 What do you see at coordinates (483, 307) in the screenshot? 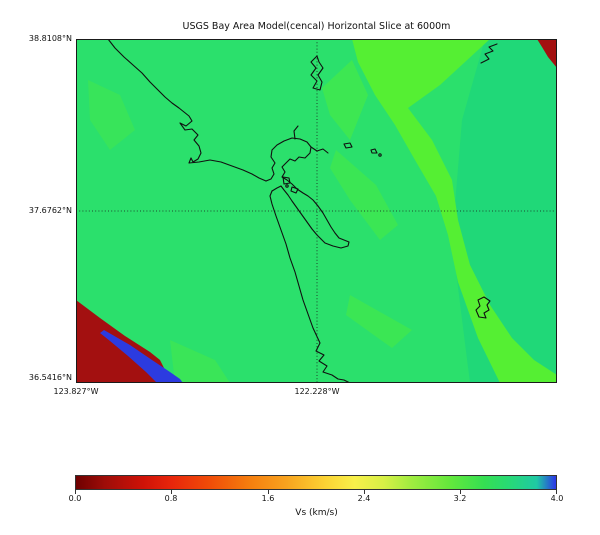
I see `reservoir-outline` at bounding box center [483, 307].